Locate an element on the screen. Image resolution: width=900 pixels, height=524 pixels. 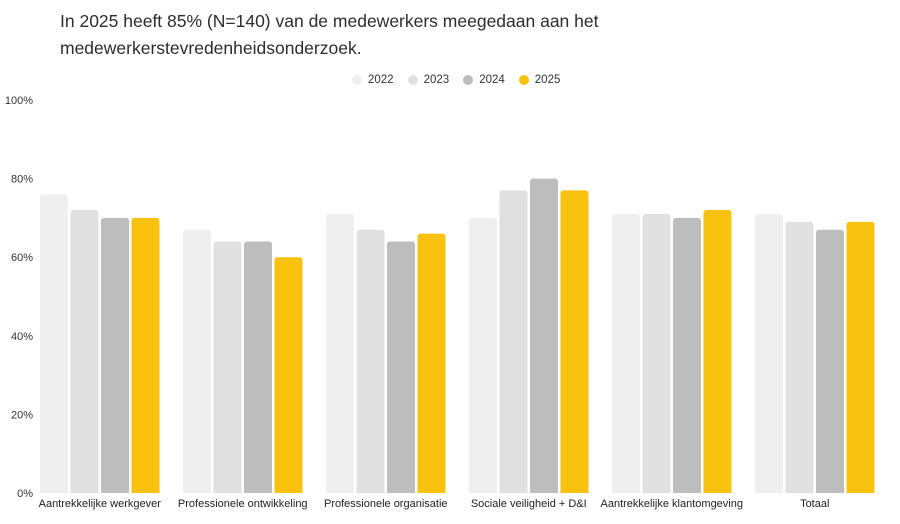
legend-item-2025: 2025 is located at coordinates (539, 80).